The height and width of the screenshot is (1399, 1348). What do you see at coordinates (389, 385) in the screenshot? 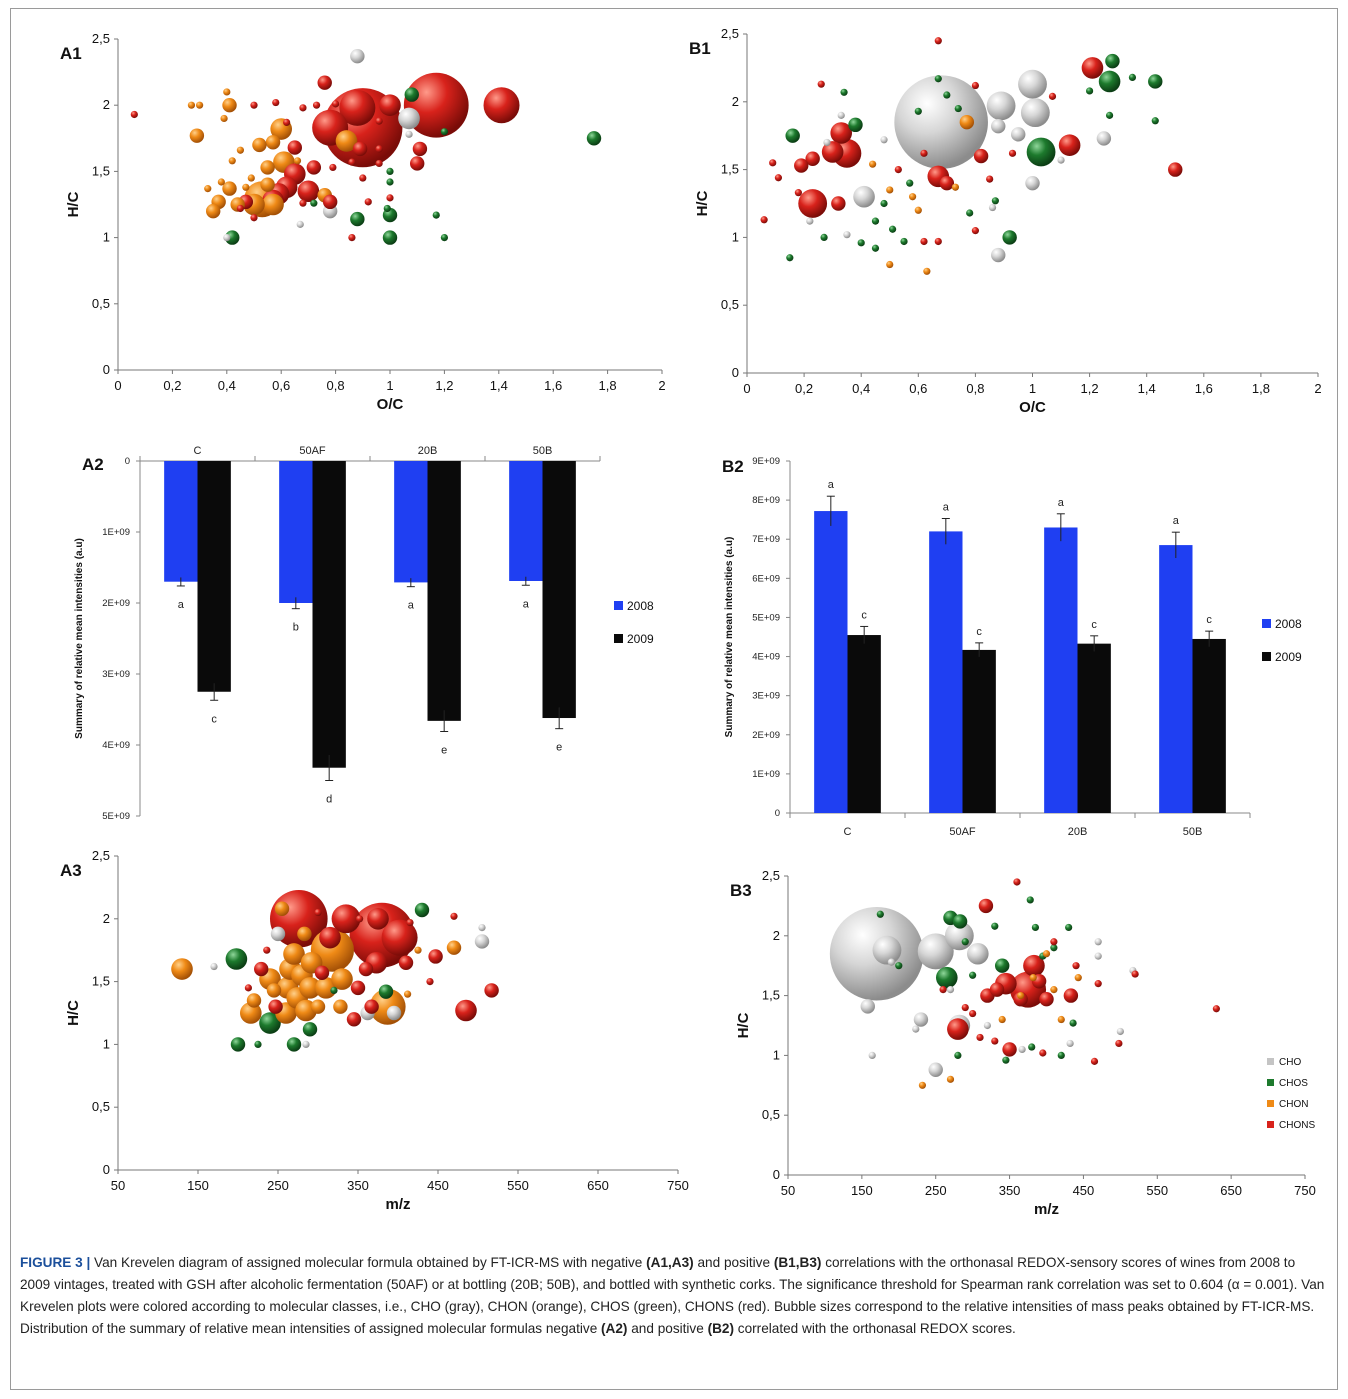
I see `x-tick-label: 1` at bounding box center [389, 385].